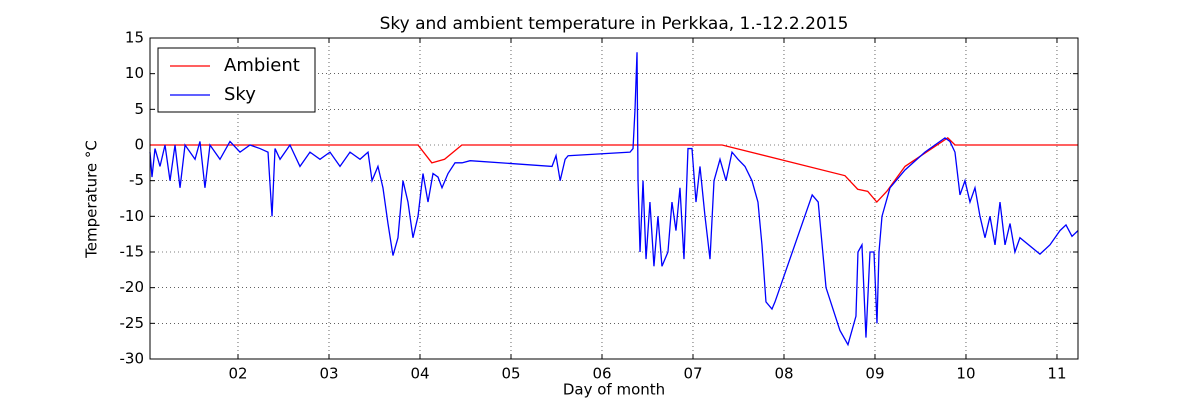  What do you see at coordinates (237, 374) in the screenshot?
I see `x-tick-label: 02` at bounding box center [237, 374].